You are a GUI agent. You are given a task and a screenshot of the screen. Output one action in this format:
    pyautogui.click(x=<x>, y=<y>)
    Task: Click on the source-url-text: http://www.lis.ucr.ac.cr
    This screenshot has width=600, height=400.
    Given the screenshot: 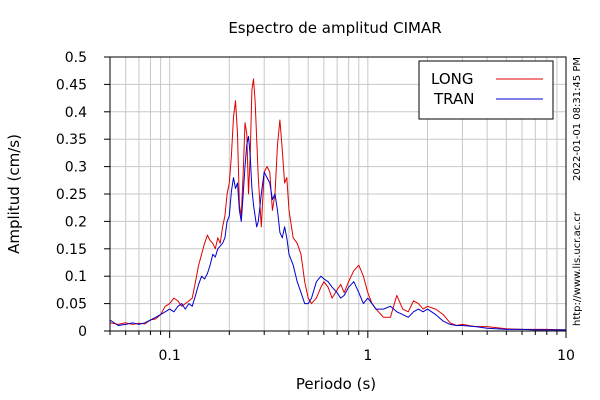 What is the action you would take?
    pyautogui.click(x=577, y=268)
    